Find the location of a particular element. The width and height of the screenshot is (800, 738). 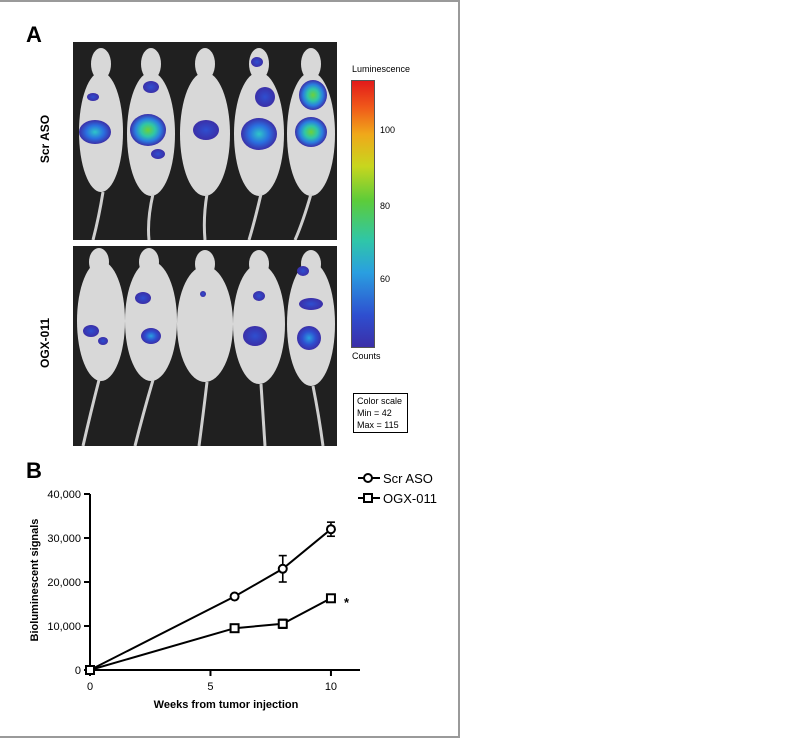

y-tick-label: 40,000 is located at coordinates (64, 495).